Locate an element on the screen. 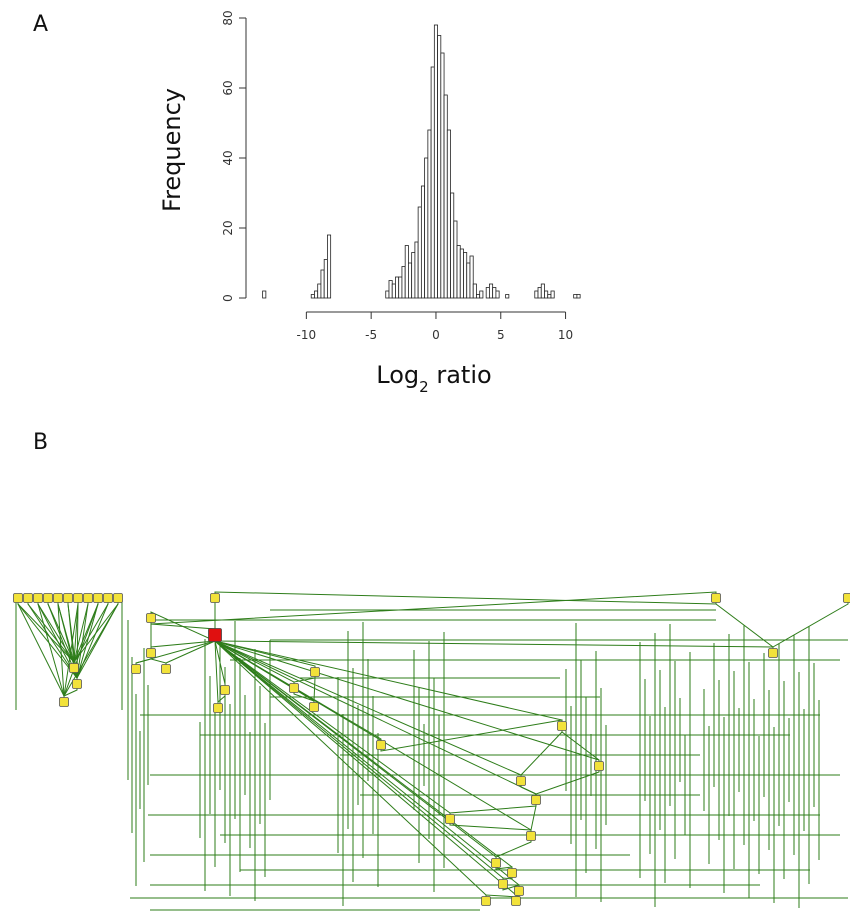 The height and width of the screenshot is (917, 850). x-axis-label-base: Log is located at coordinates (397, 375).